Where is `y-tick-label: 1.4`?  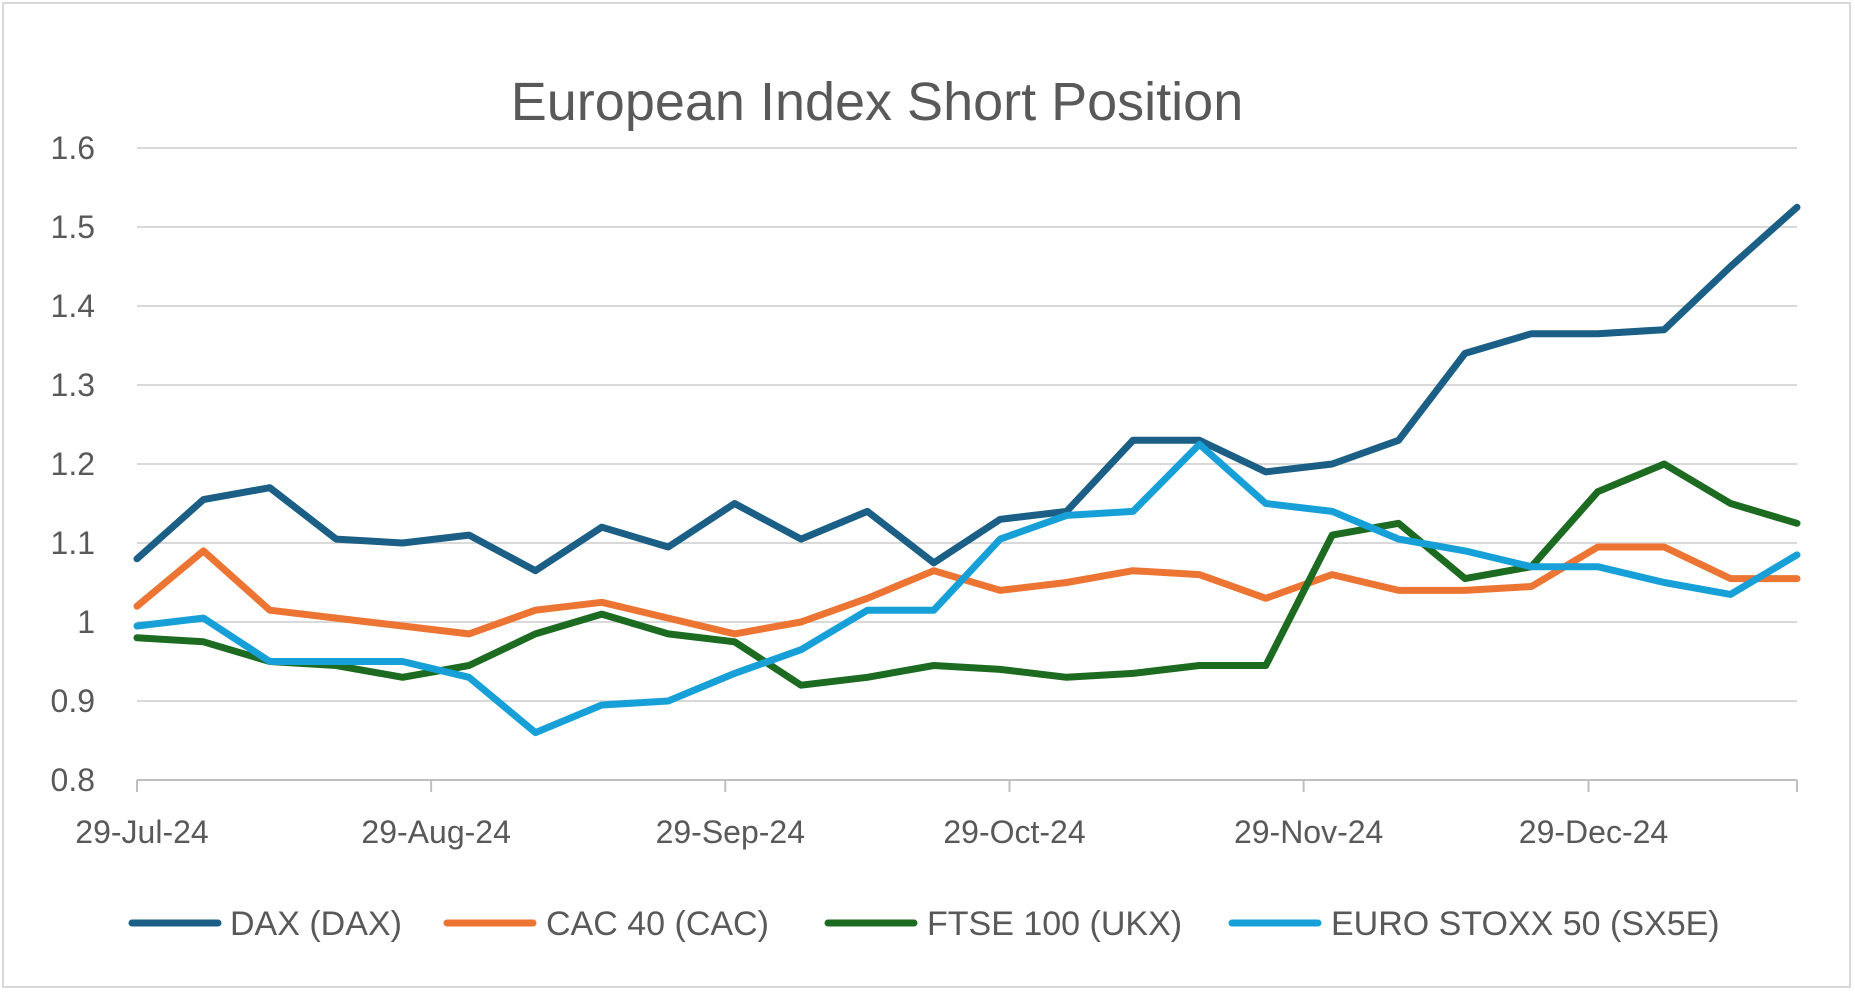 y-tick-label: 1.4 is located at coordinates (73, 306).